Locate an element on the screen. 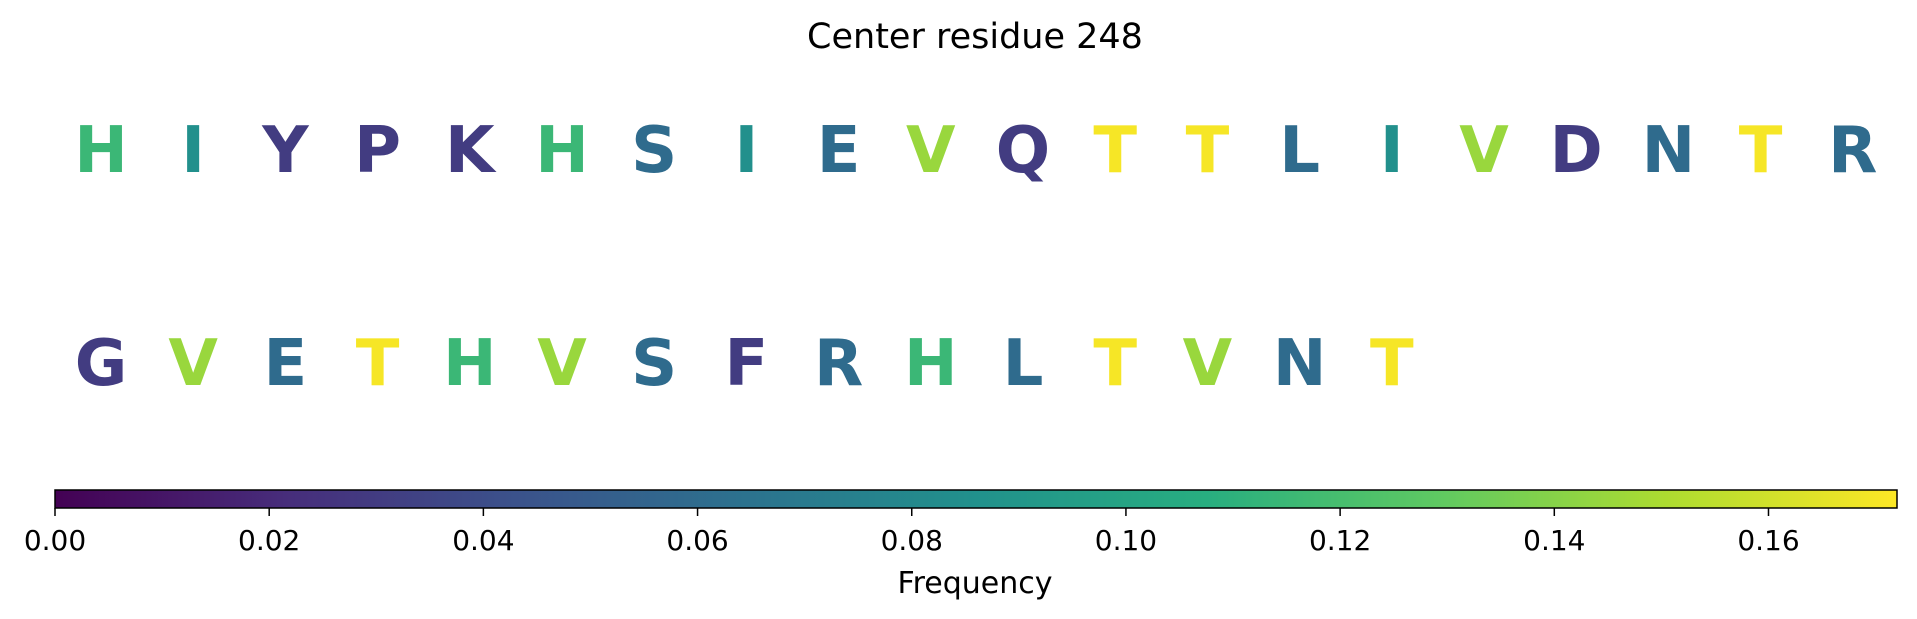  colorbar-tick-label: 0.10 is located at coordinates (1126, 540).